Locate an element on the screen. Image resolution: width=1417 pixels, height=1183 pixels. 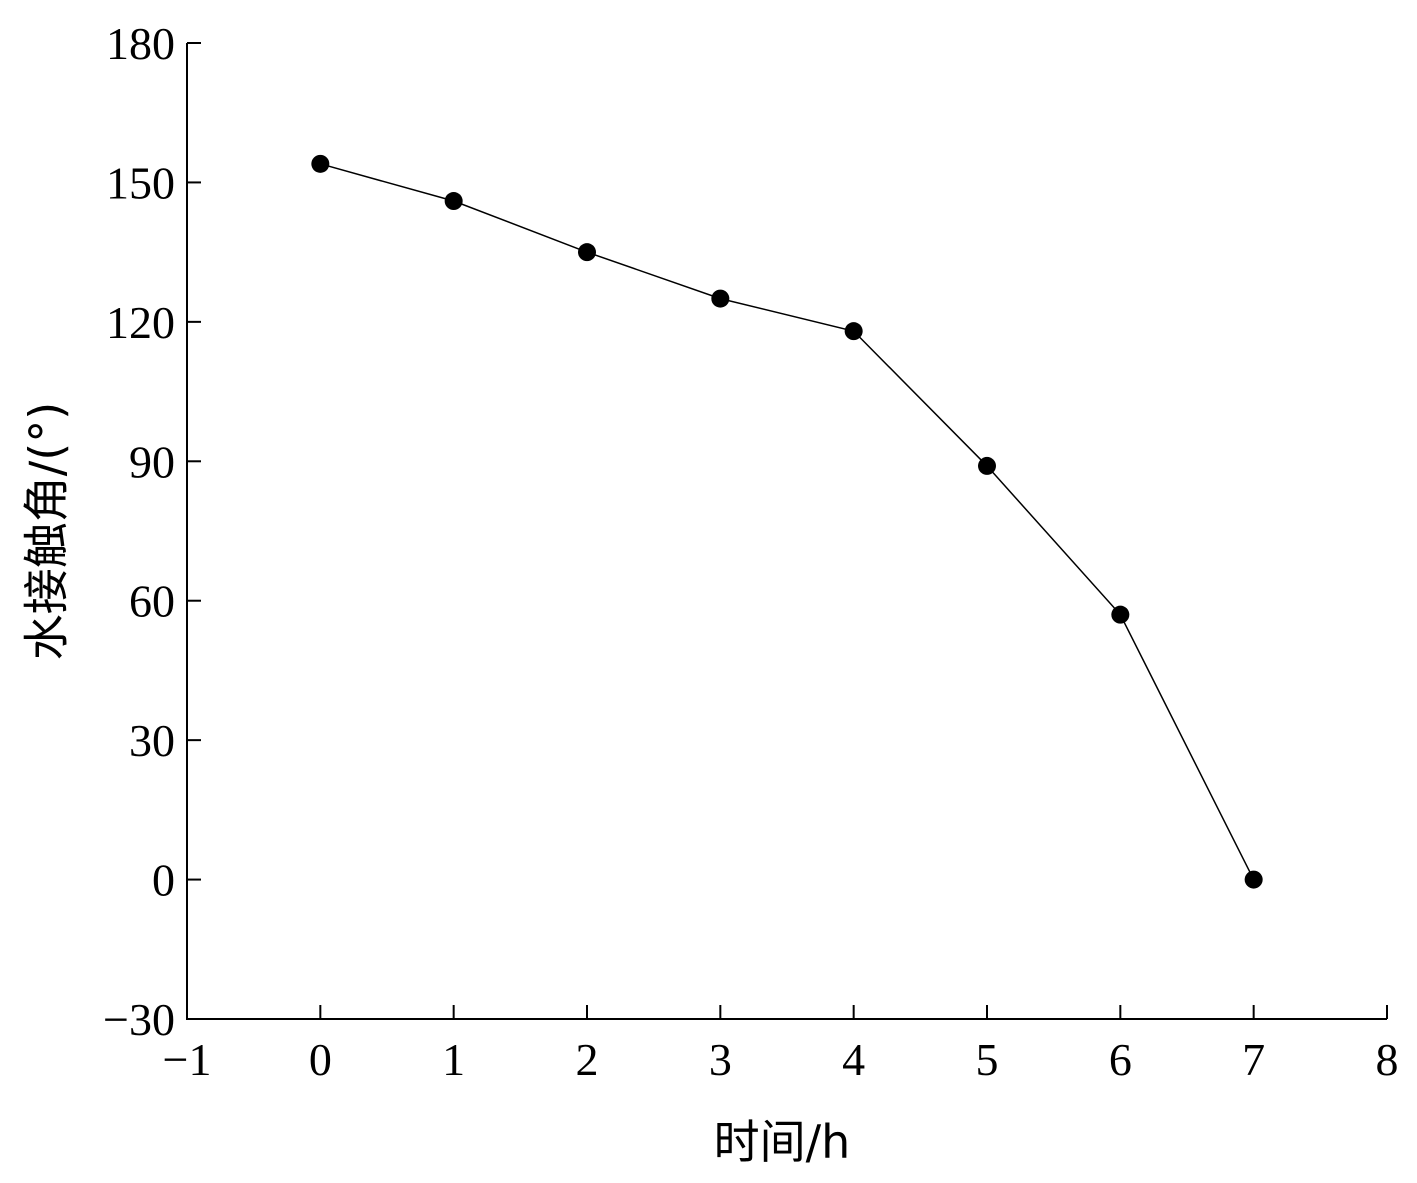
y-tick-label: 30 is located at coordinates (152, 740).